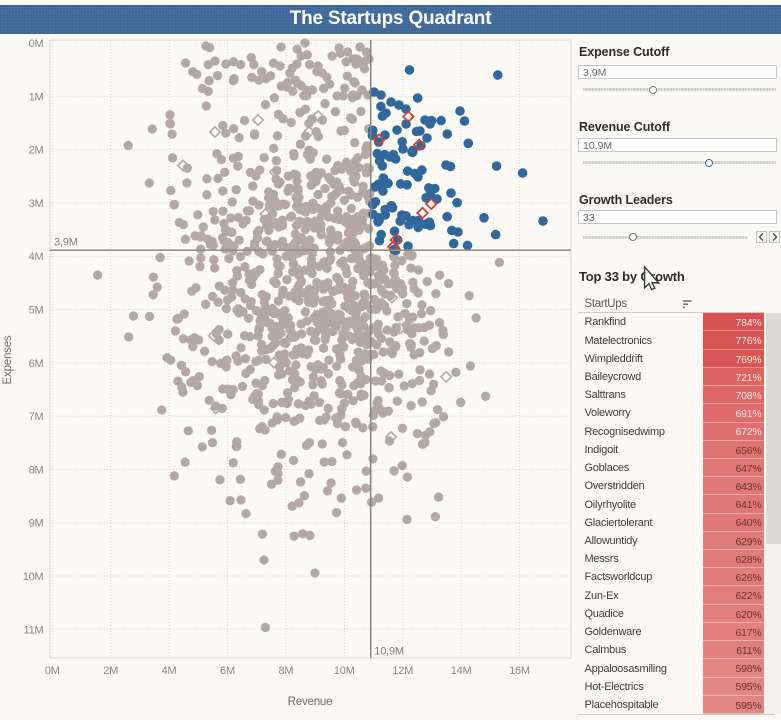  What do you see at coordinates (36, 311) in the screenshot?
I see `svg-text: 5M` at bounding box center [36, 311].